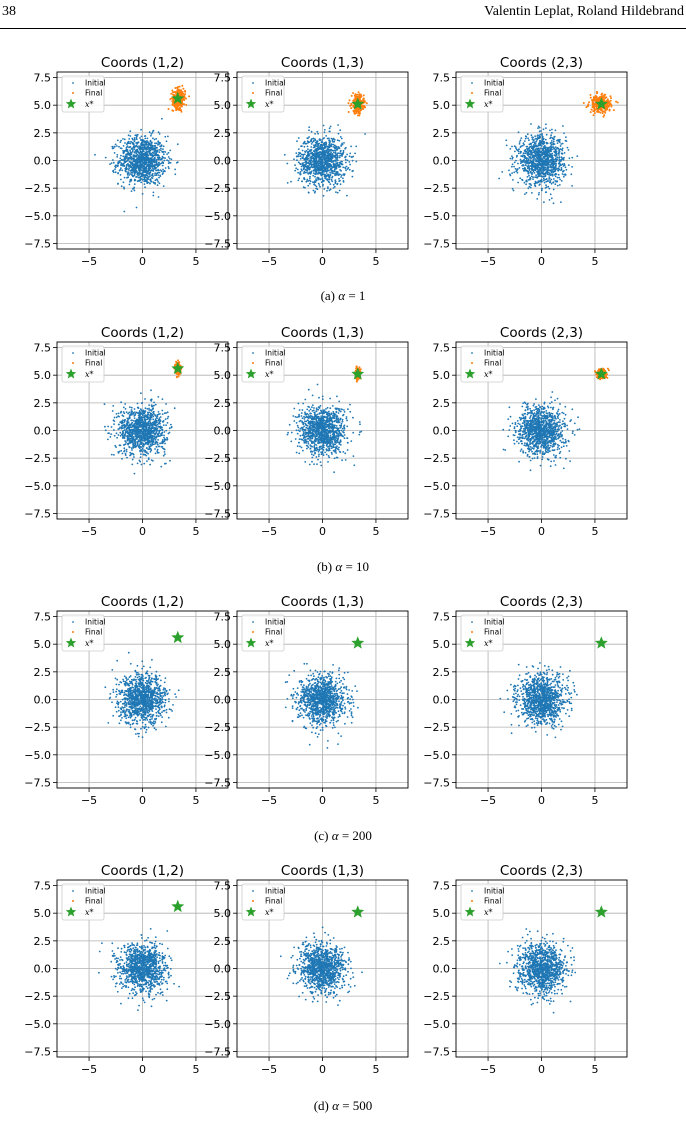 The width and height of the screenshot is (686, 1126). I want to click on legend-marker-target, so click(71, 103).